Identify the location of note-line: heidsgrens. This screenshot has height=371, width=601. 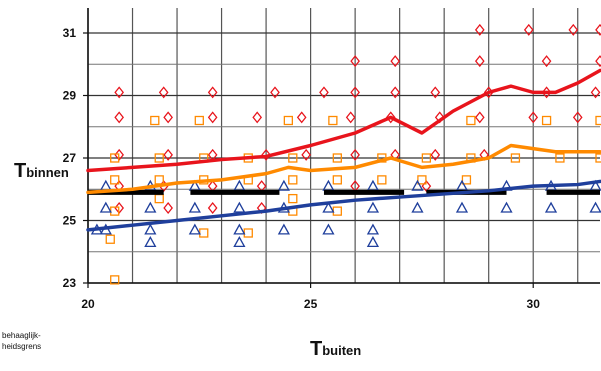
(22, 346).